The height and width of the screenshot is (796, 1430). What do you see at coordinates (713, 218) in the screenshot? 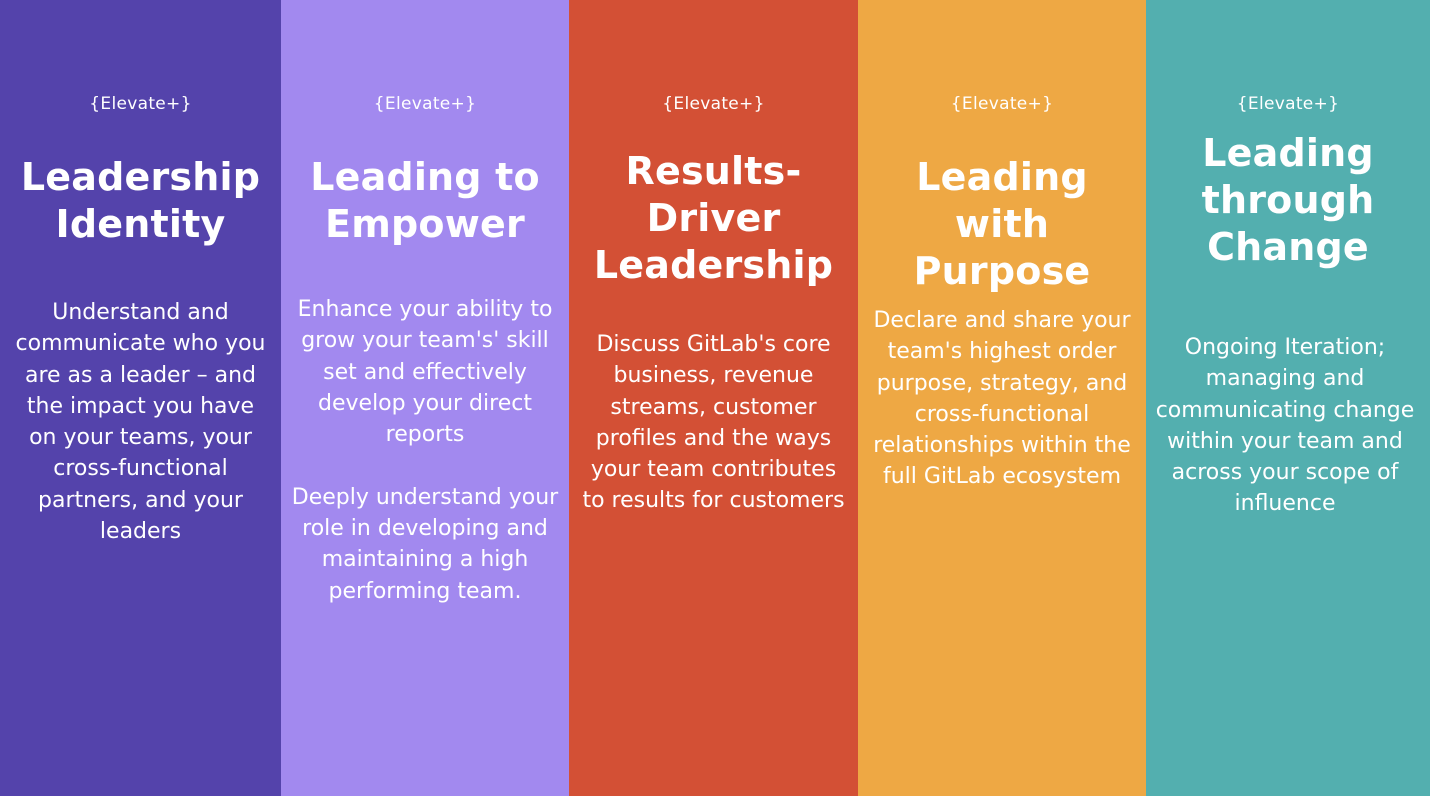
I see `column-title: Results-Driver Leadership` at bounding box center [713, 218].